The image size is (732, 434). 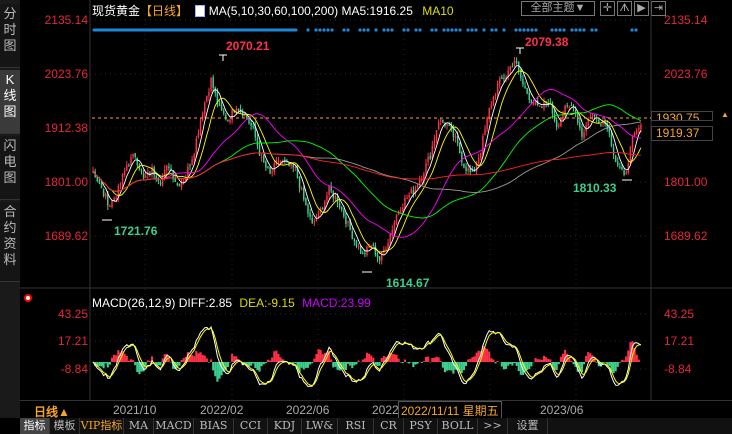 I want to click on sidebar-tab: 分时图, so click(x=10, y=36).